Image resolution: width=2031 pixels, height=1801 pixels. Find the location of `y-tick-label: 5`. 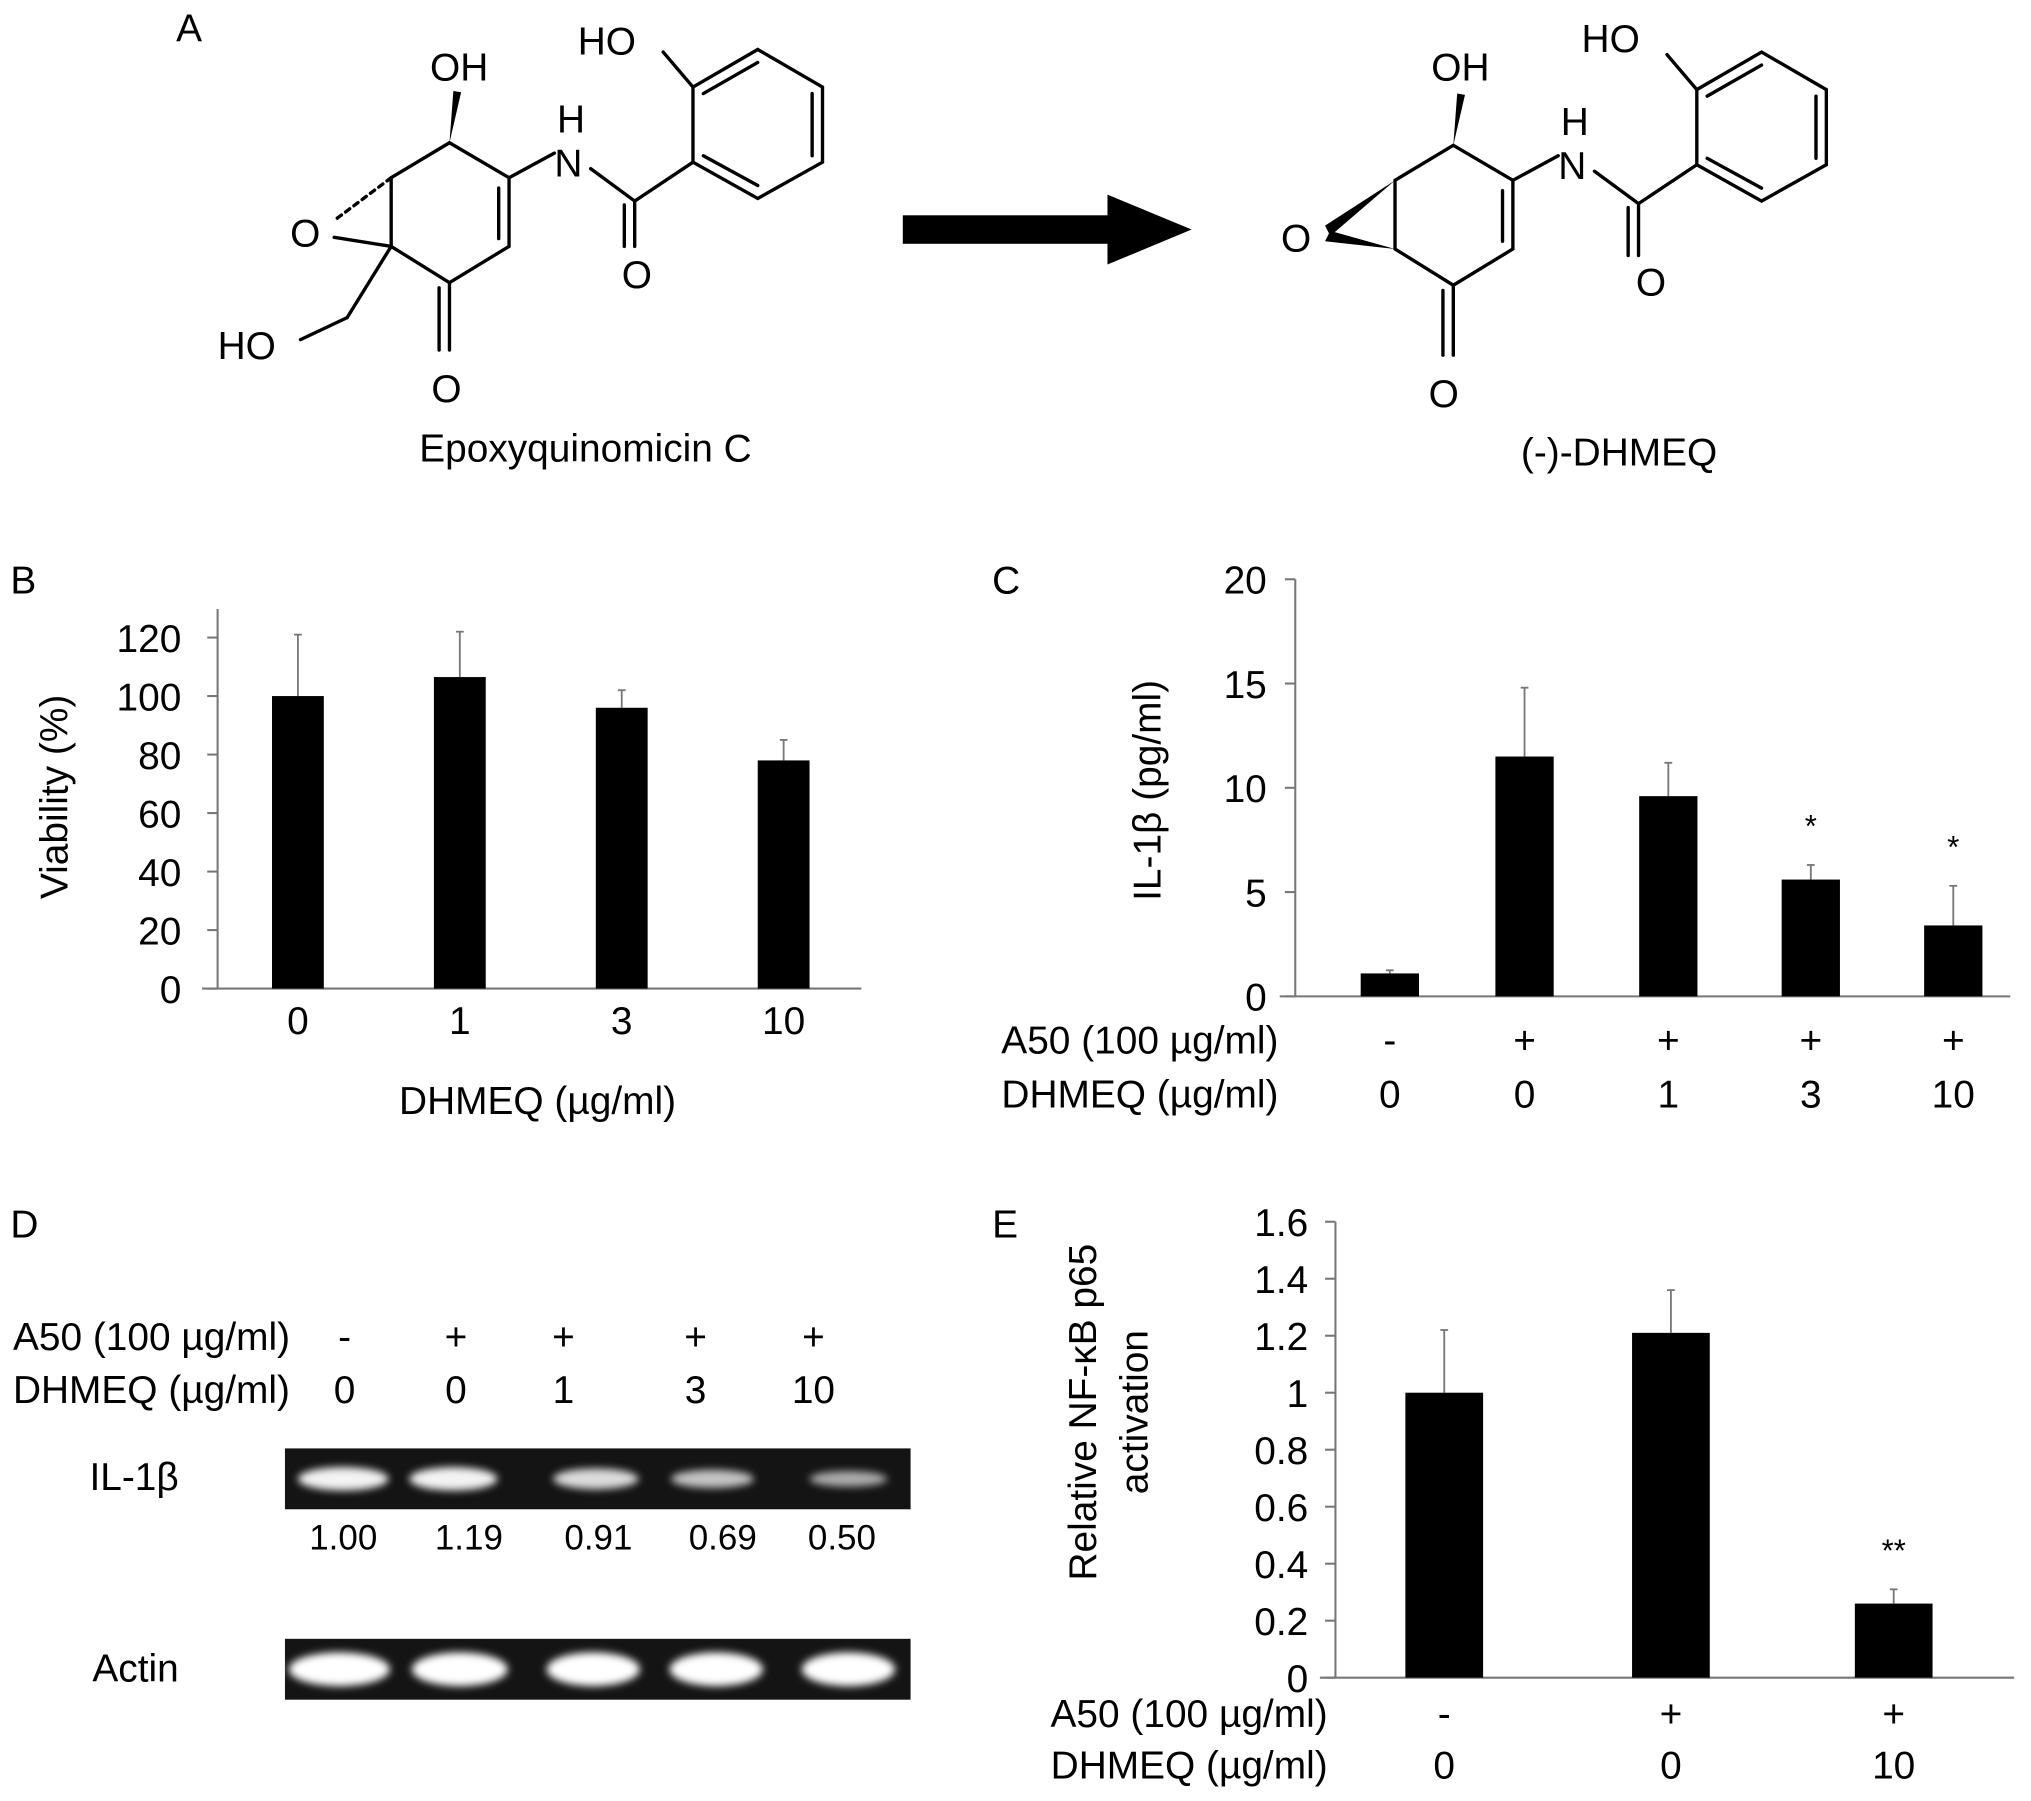

y-tick-label: 5 is located at coordinates (1256, 893).